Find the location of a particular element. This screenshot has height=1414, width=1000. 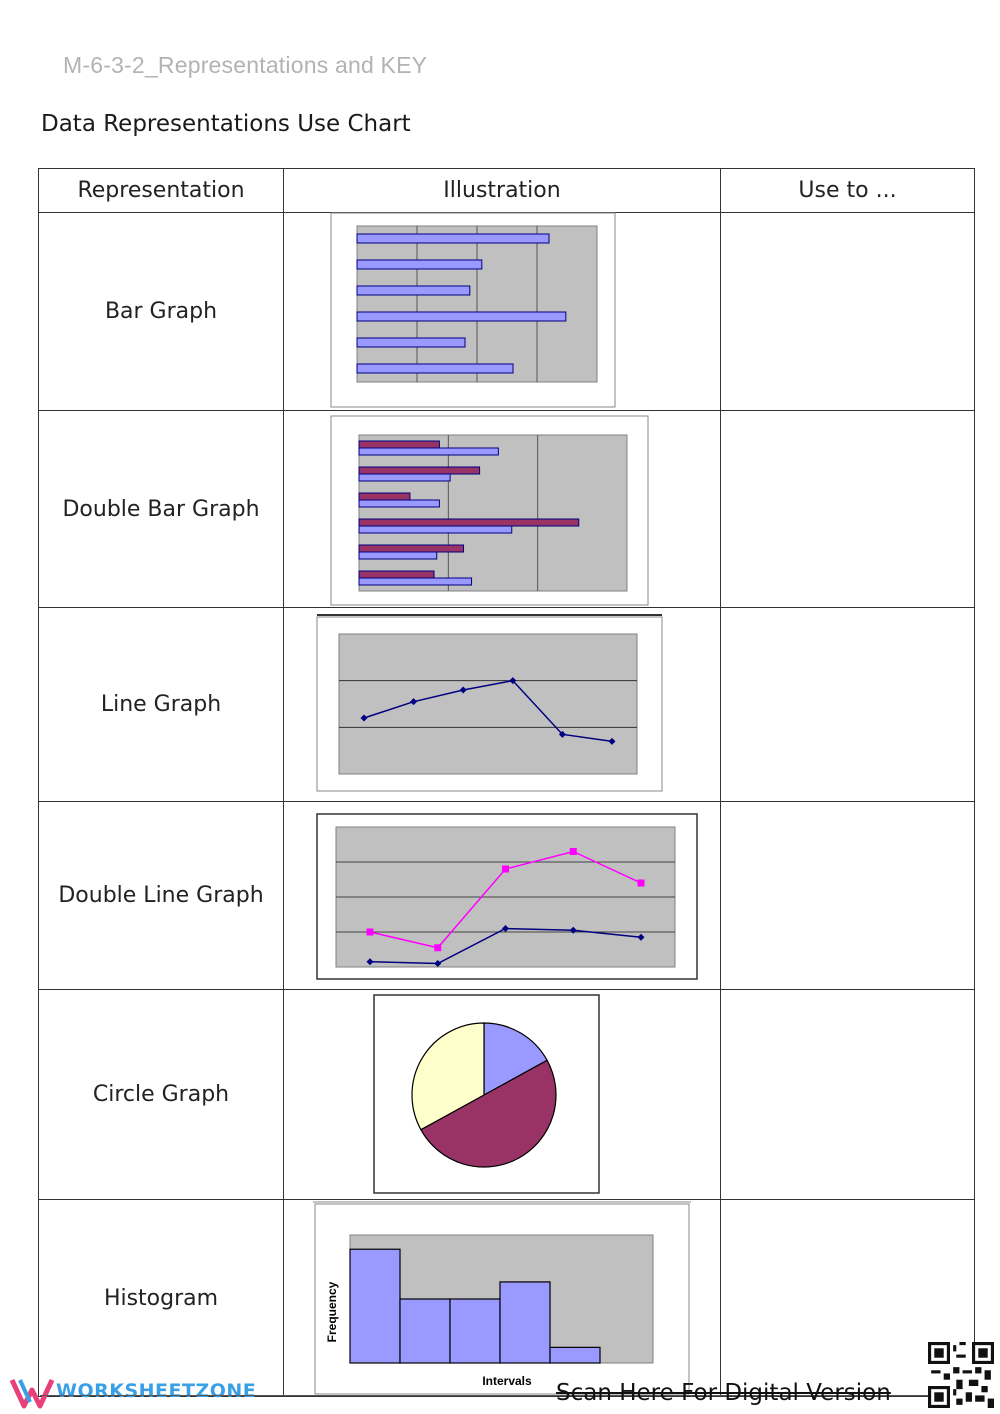

table-row: Double Line Graph is located at coordinates (506, 895).